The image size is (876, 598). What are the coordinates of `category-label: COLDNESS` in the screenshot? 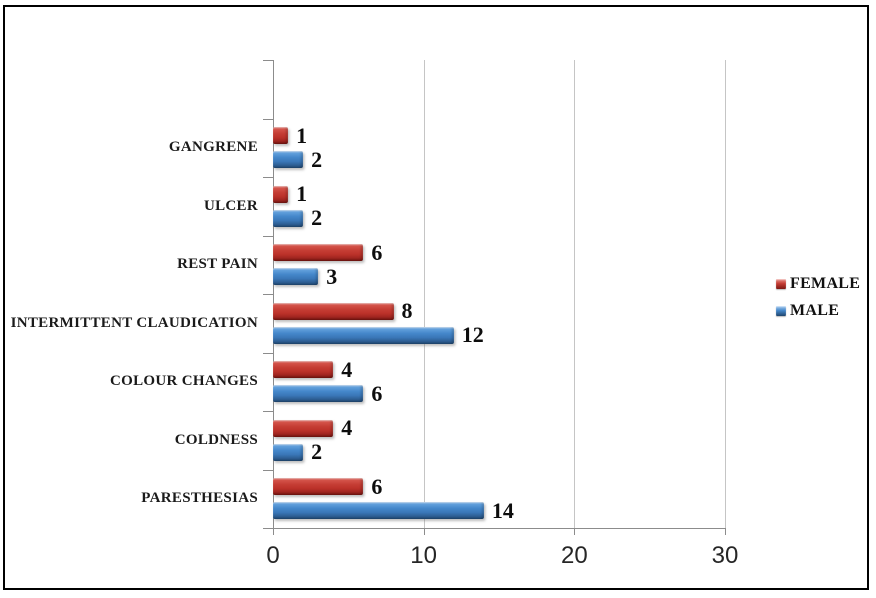 It's located at (216, 439).